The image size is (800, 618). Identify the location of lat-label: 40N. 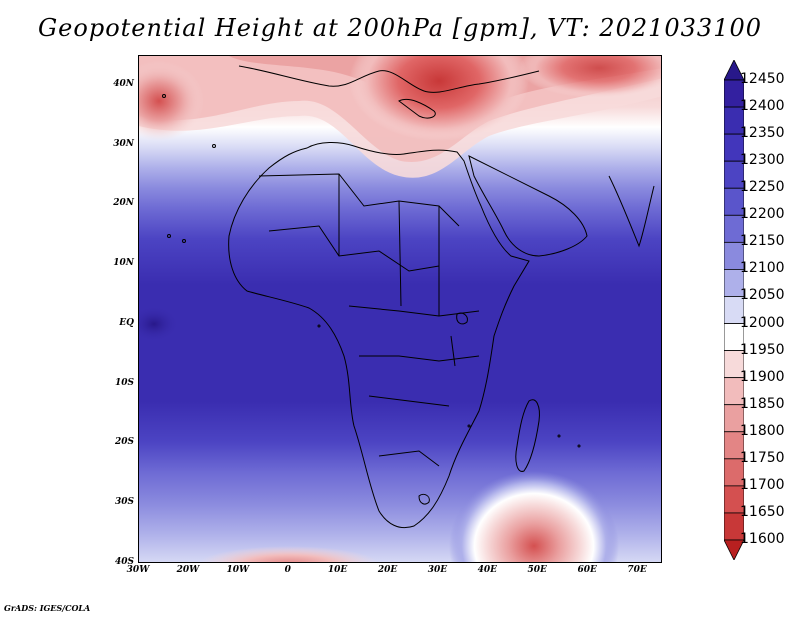
(123, 83).